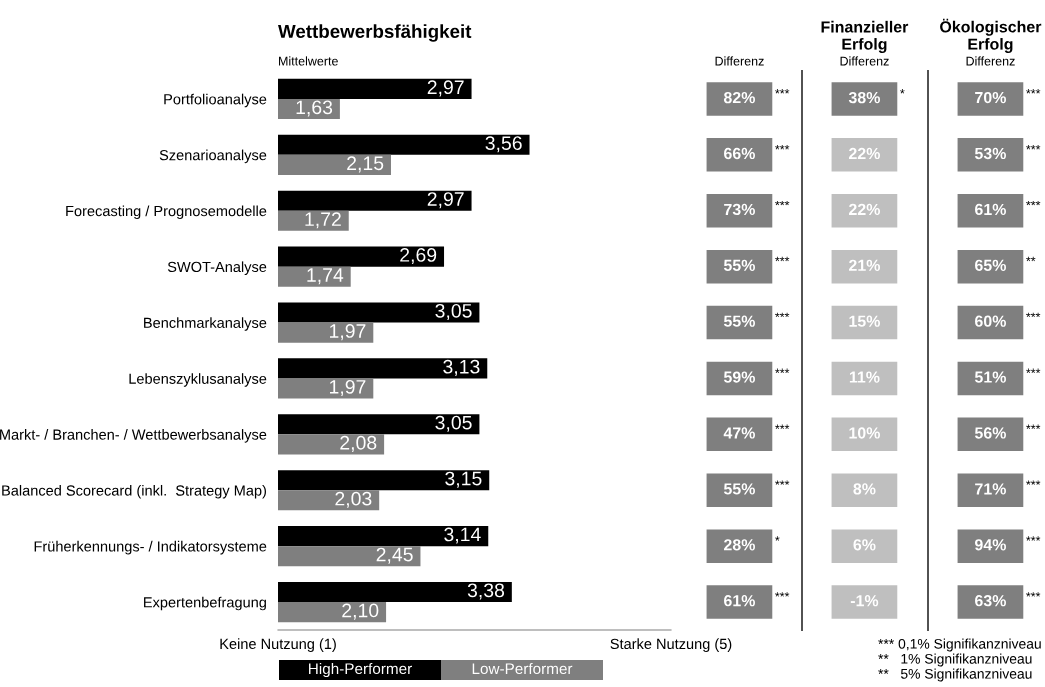  What do you see at coordinates (990, 601) in the screenshot?
I see `category-label: 63%` at bounding box center [990, 601].